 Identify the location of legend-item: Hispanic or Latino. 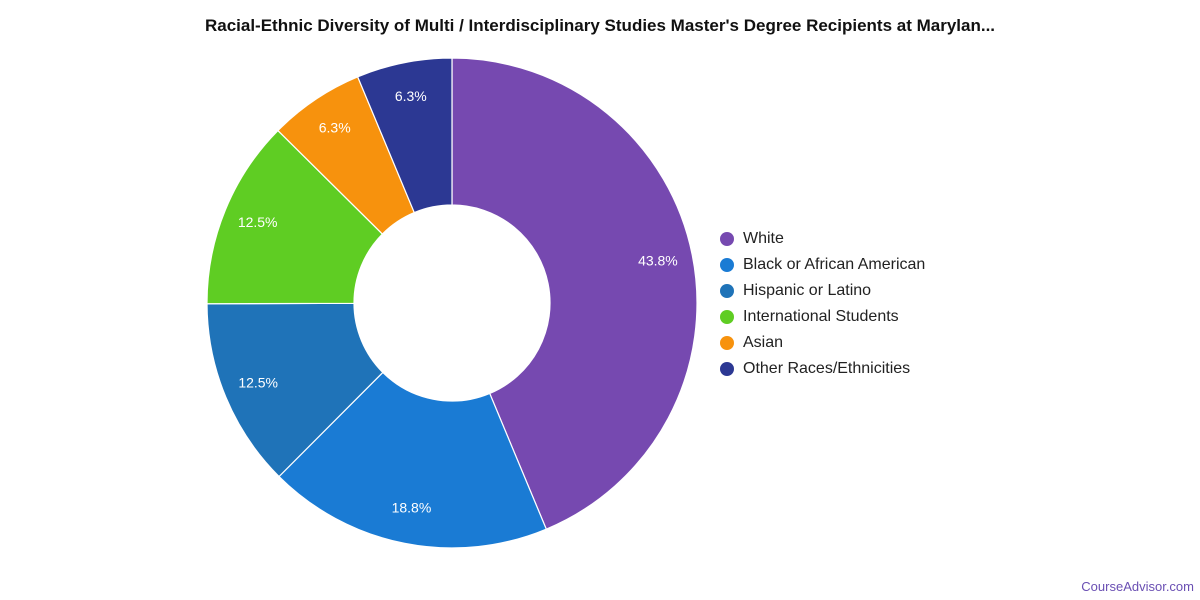
(822, 291).